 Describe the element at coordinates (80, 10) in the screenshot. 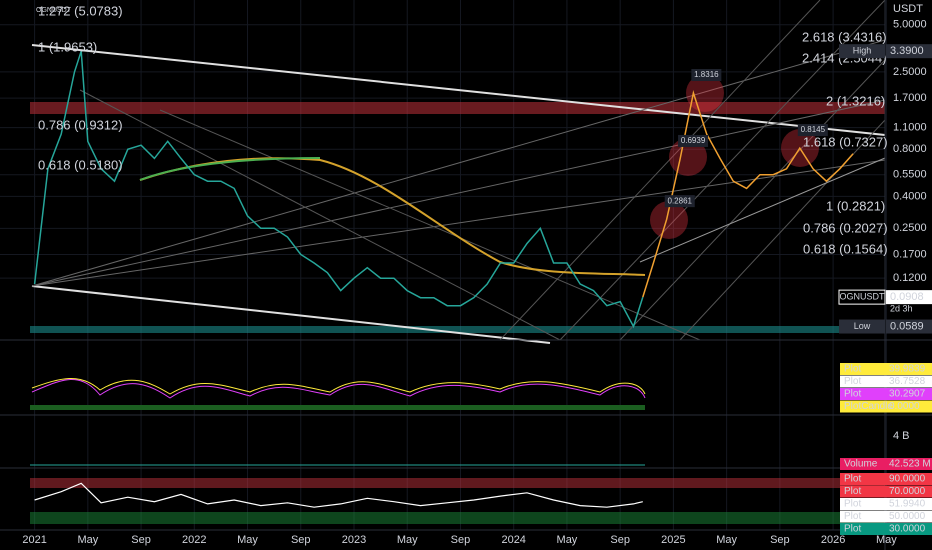

I see `fib-label: 1.272 (5.0783)` at that location.